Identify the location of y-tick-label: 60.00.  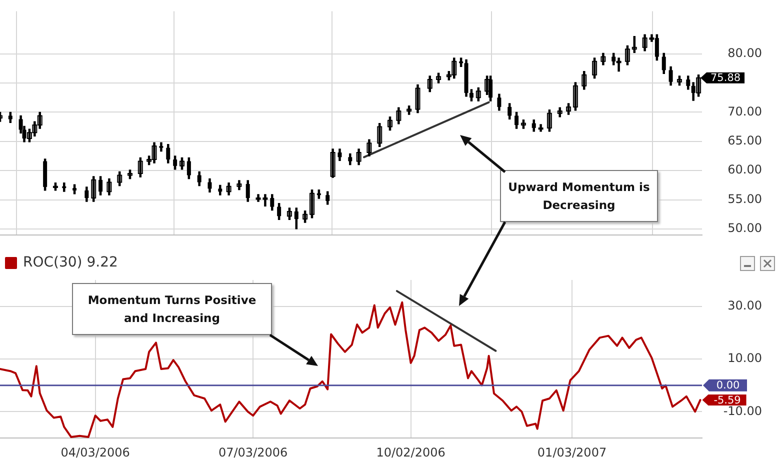
(745, 169).